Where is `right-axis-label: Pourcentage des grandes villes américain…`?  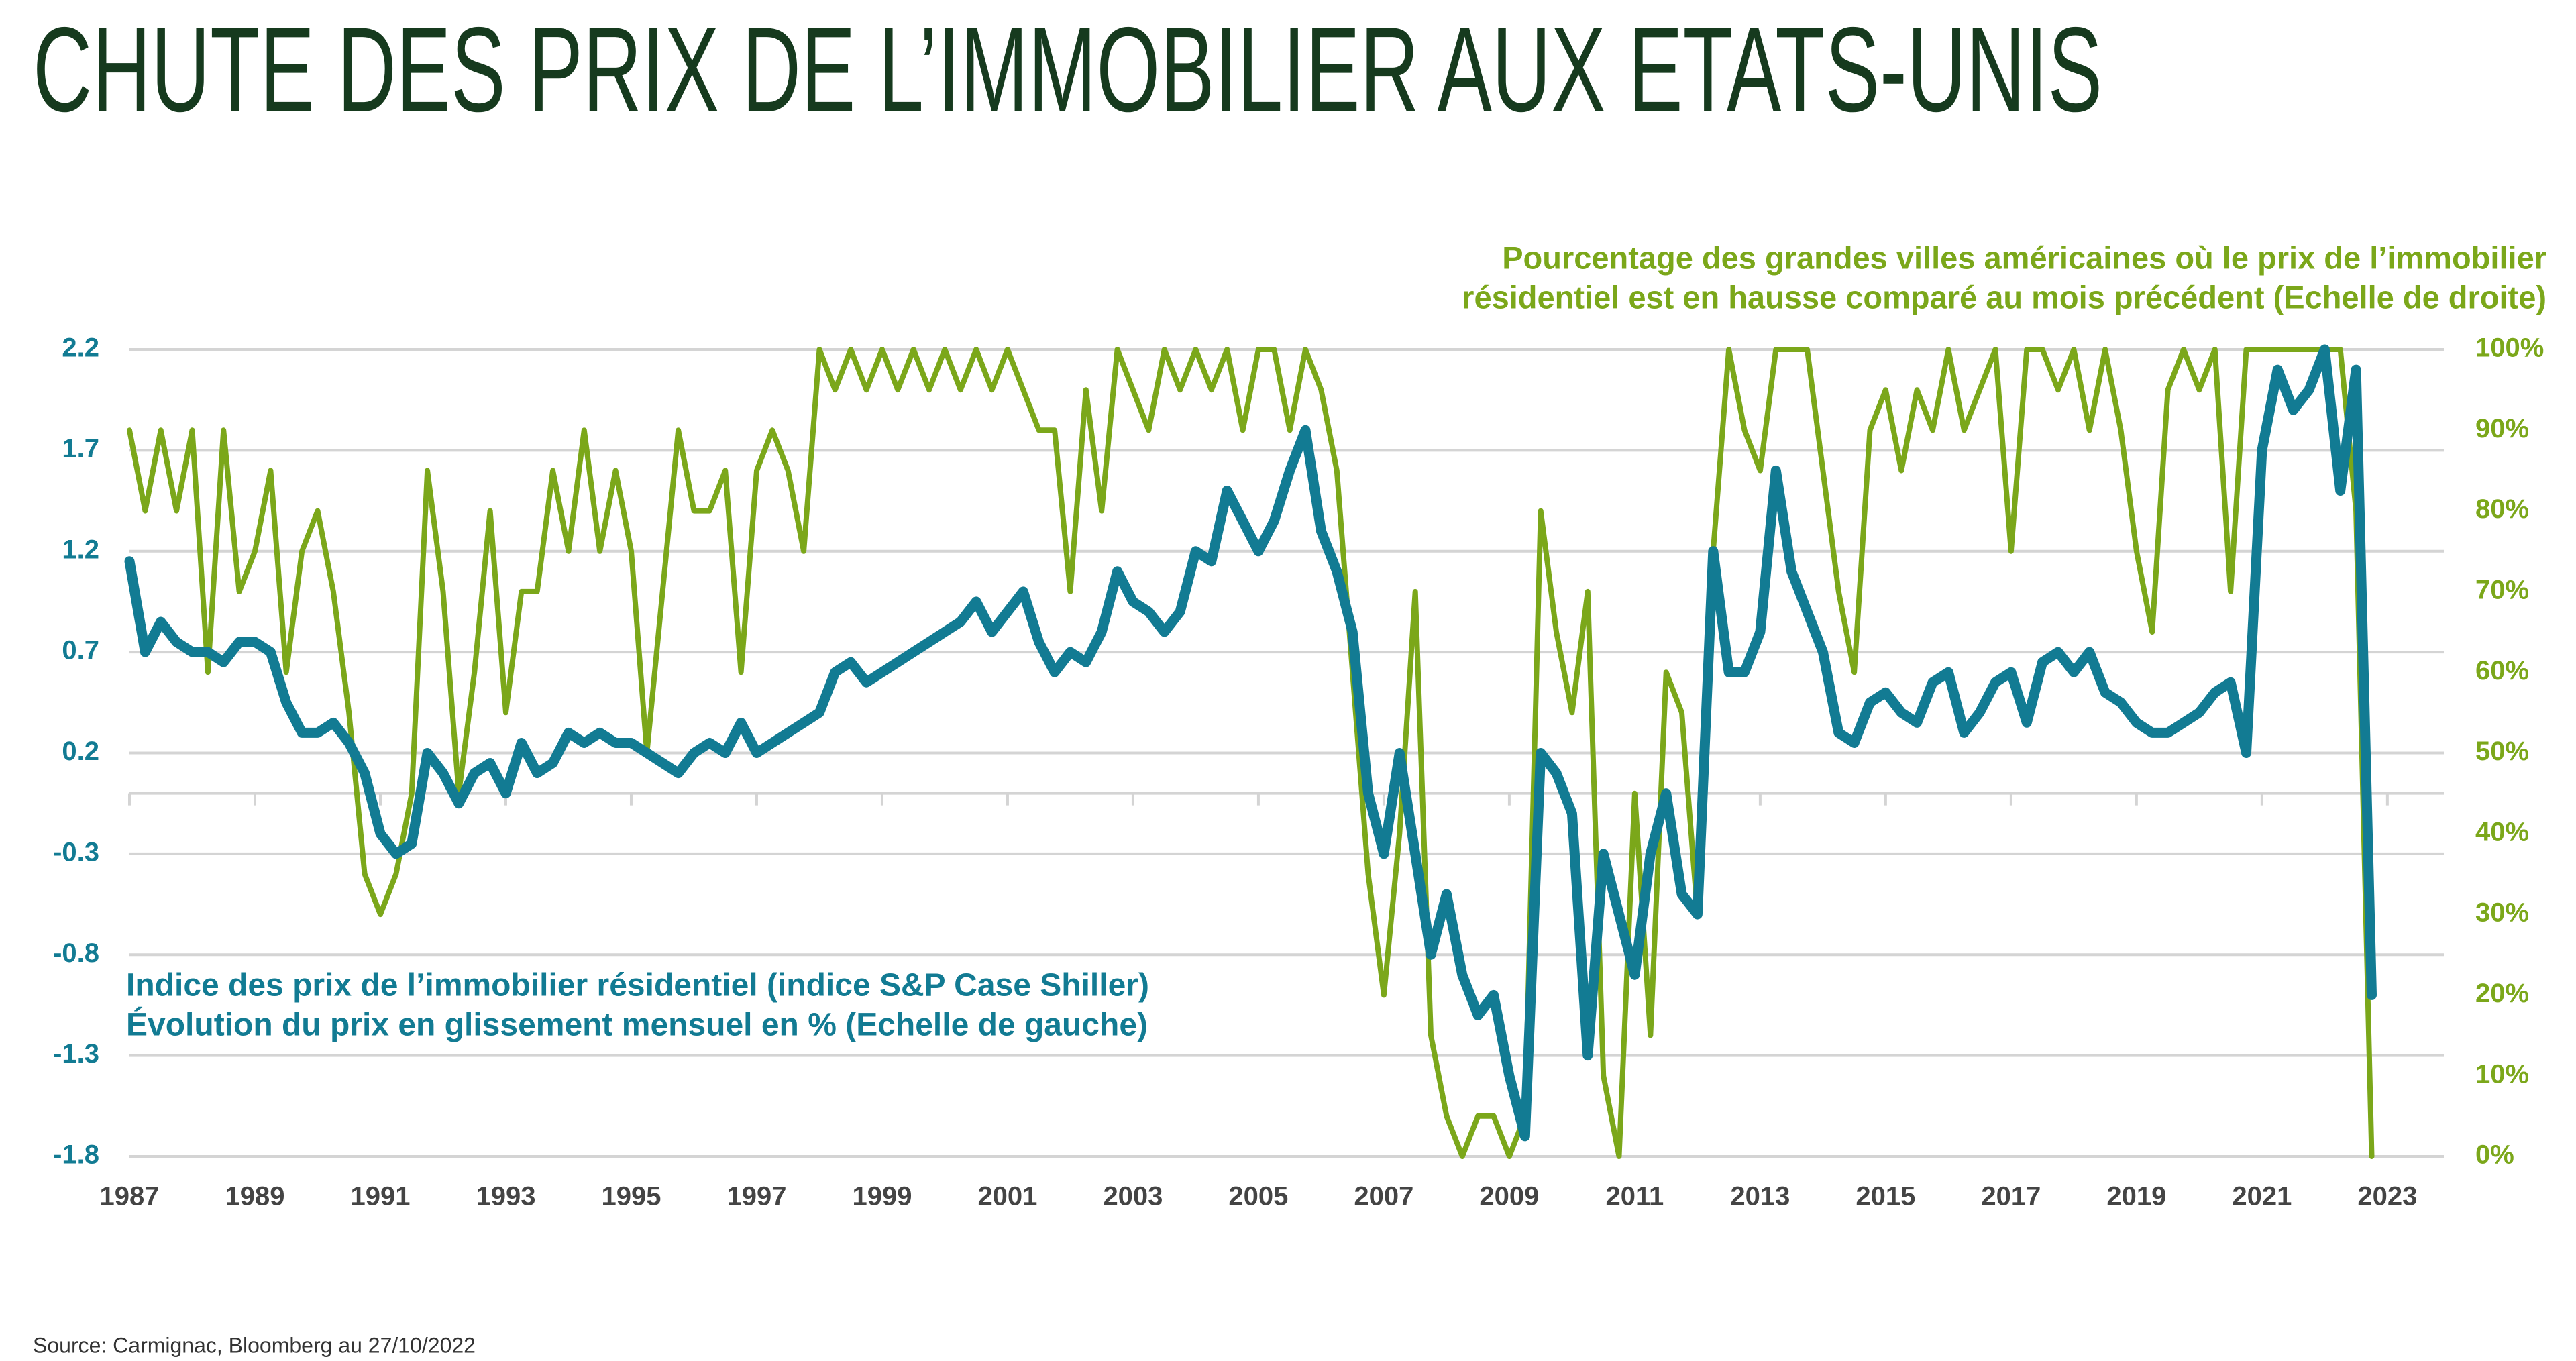 right-axis-label: Pourcentage des grandes villes américain… is located at coordinates (2024, 257).